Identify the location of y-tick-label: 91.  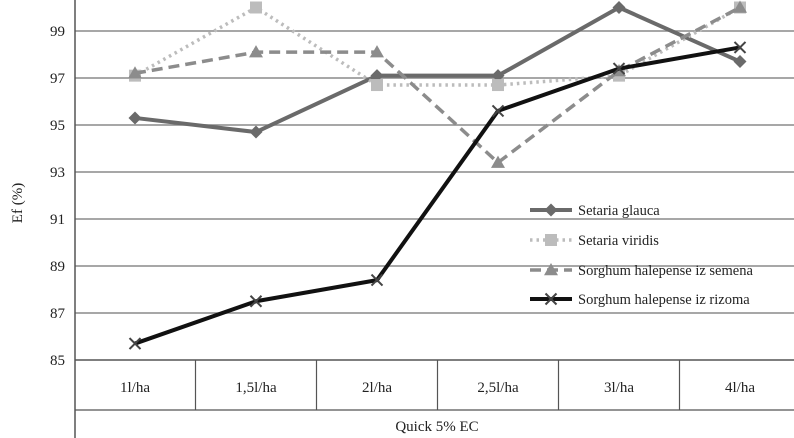
(57, 220).